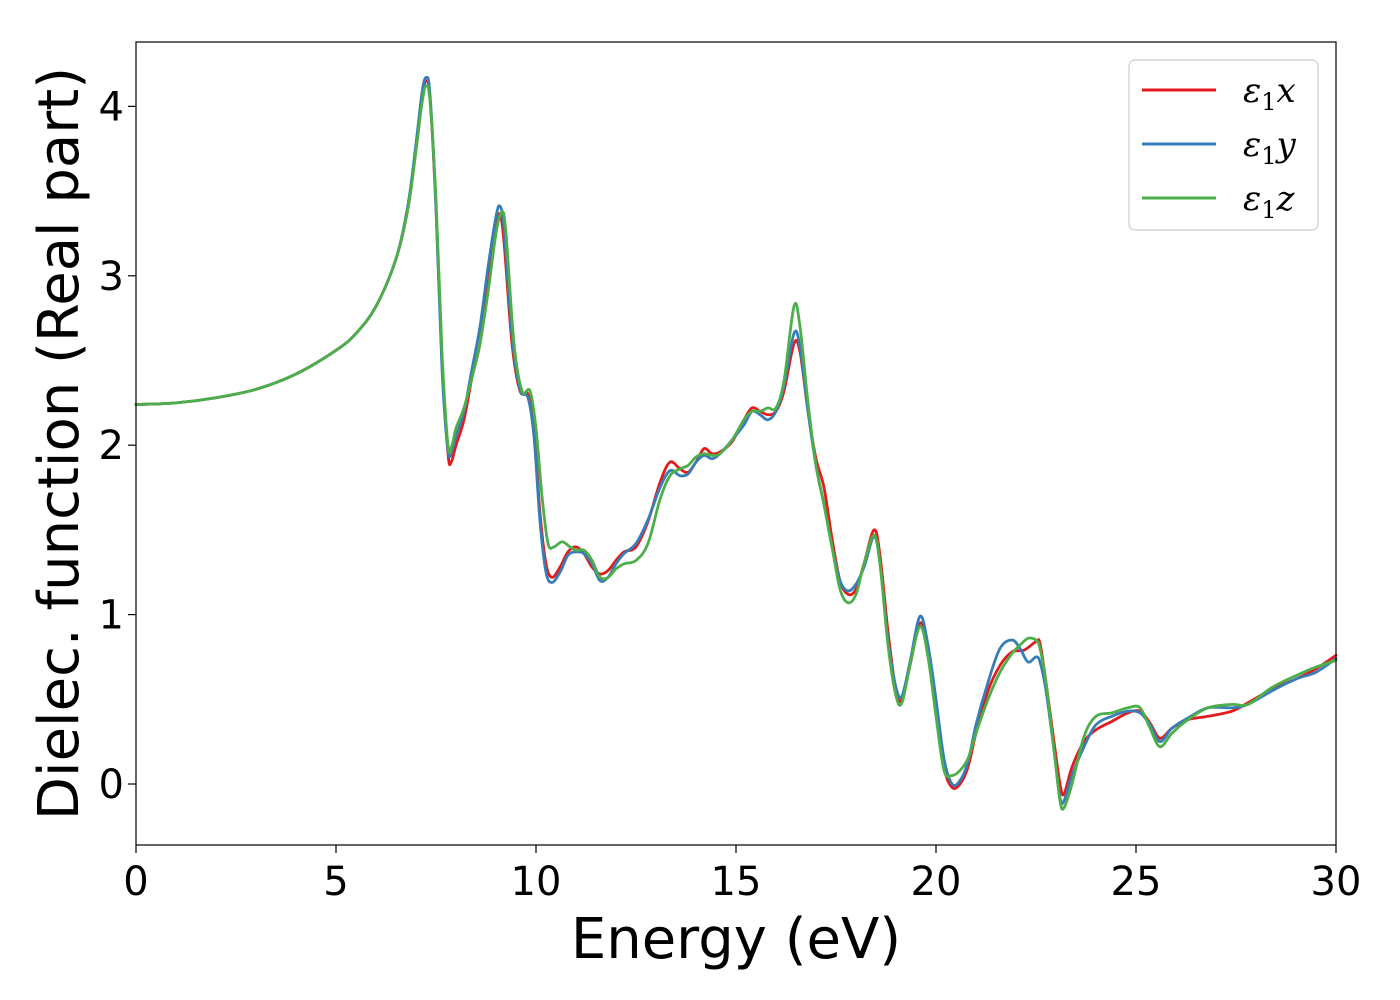 The image size is (1400, 1000). What do you see at coordinates (111, 616) in the screenshot?
I see `y-tick-label: 1` at bounding box center [111, 616].